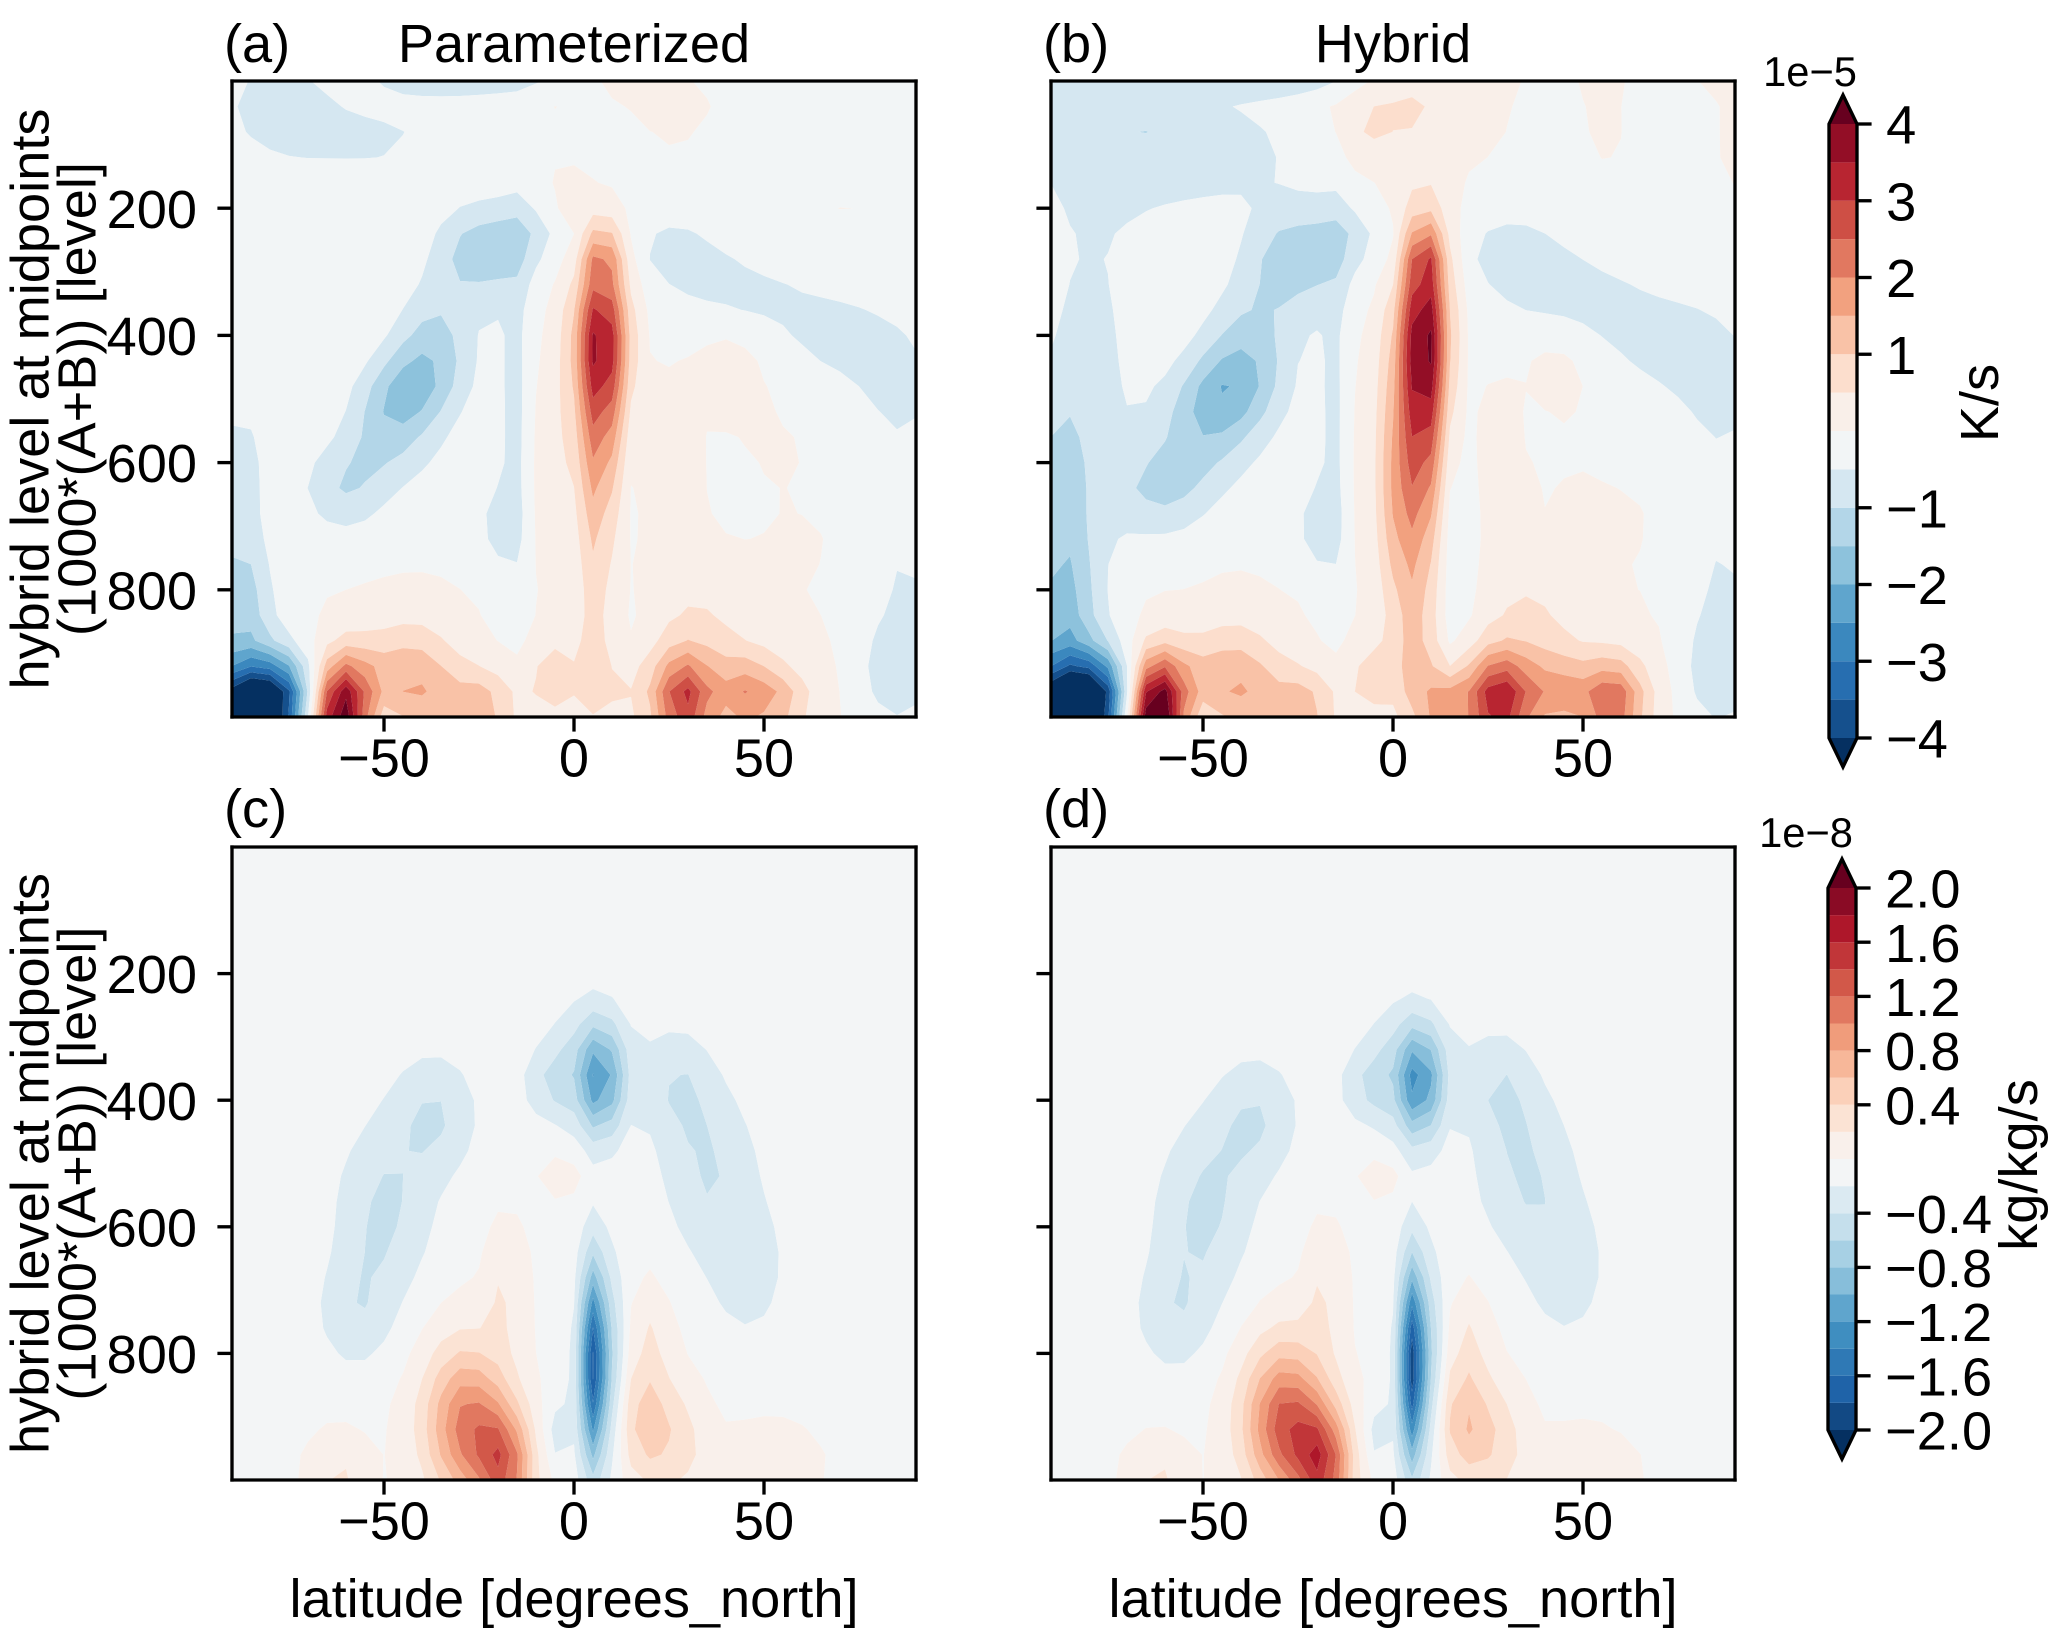  Describe the element at coordinates (1922, 944) in the screenshot. I see `svg-text: 1.6` at that location.